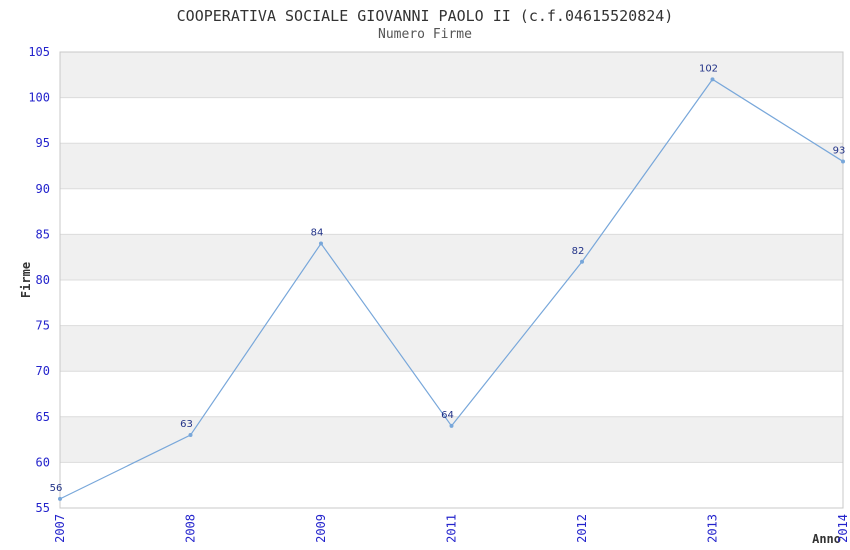  I want to click on x-tick-label: 2009, so click(321, 528).